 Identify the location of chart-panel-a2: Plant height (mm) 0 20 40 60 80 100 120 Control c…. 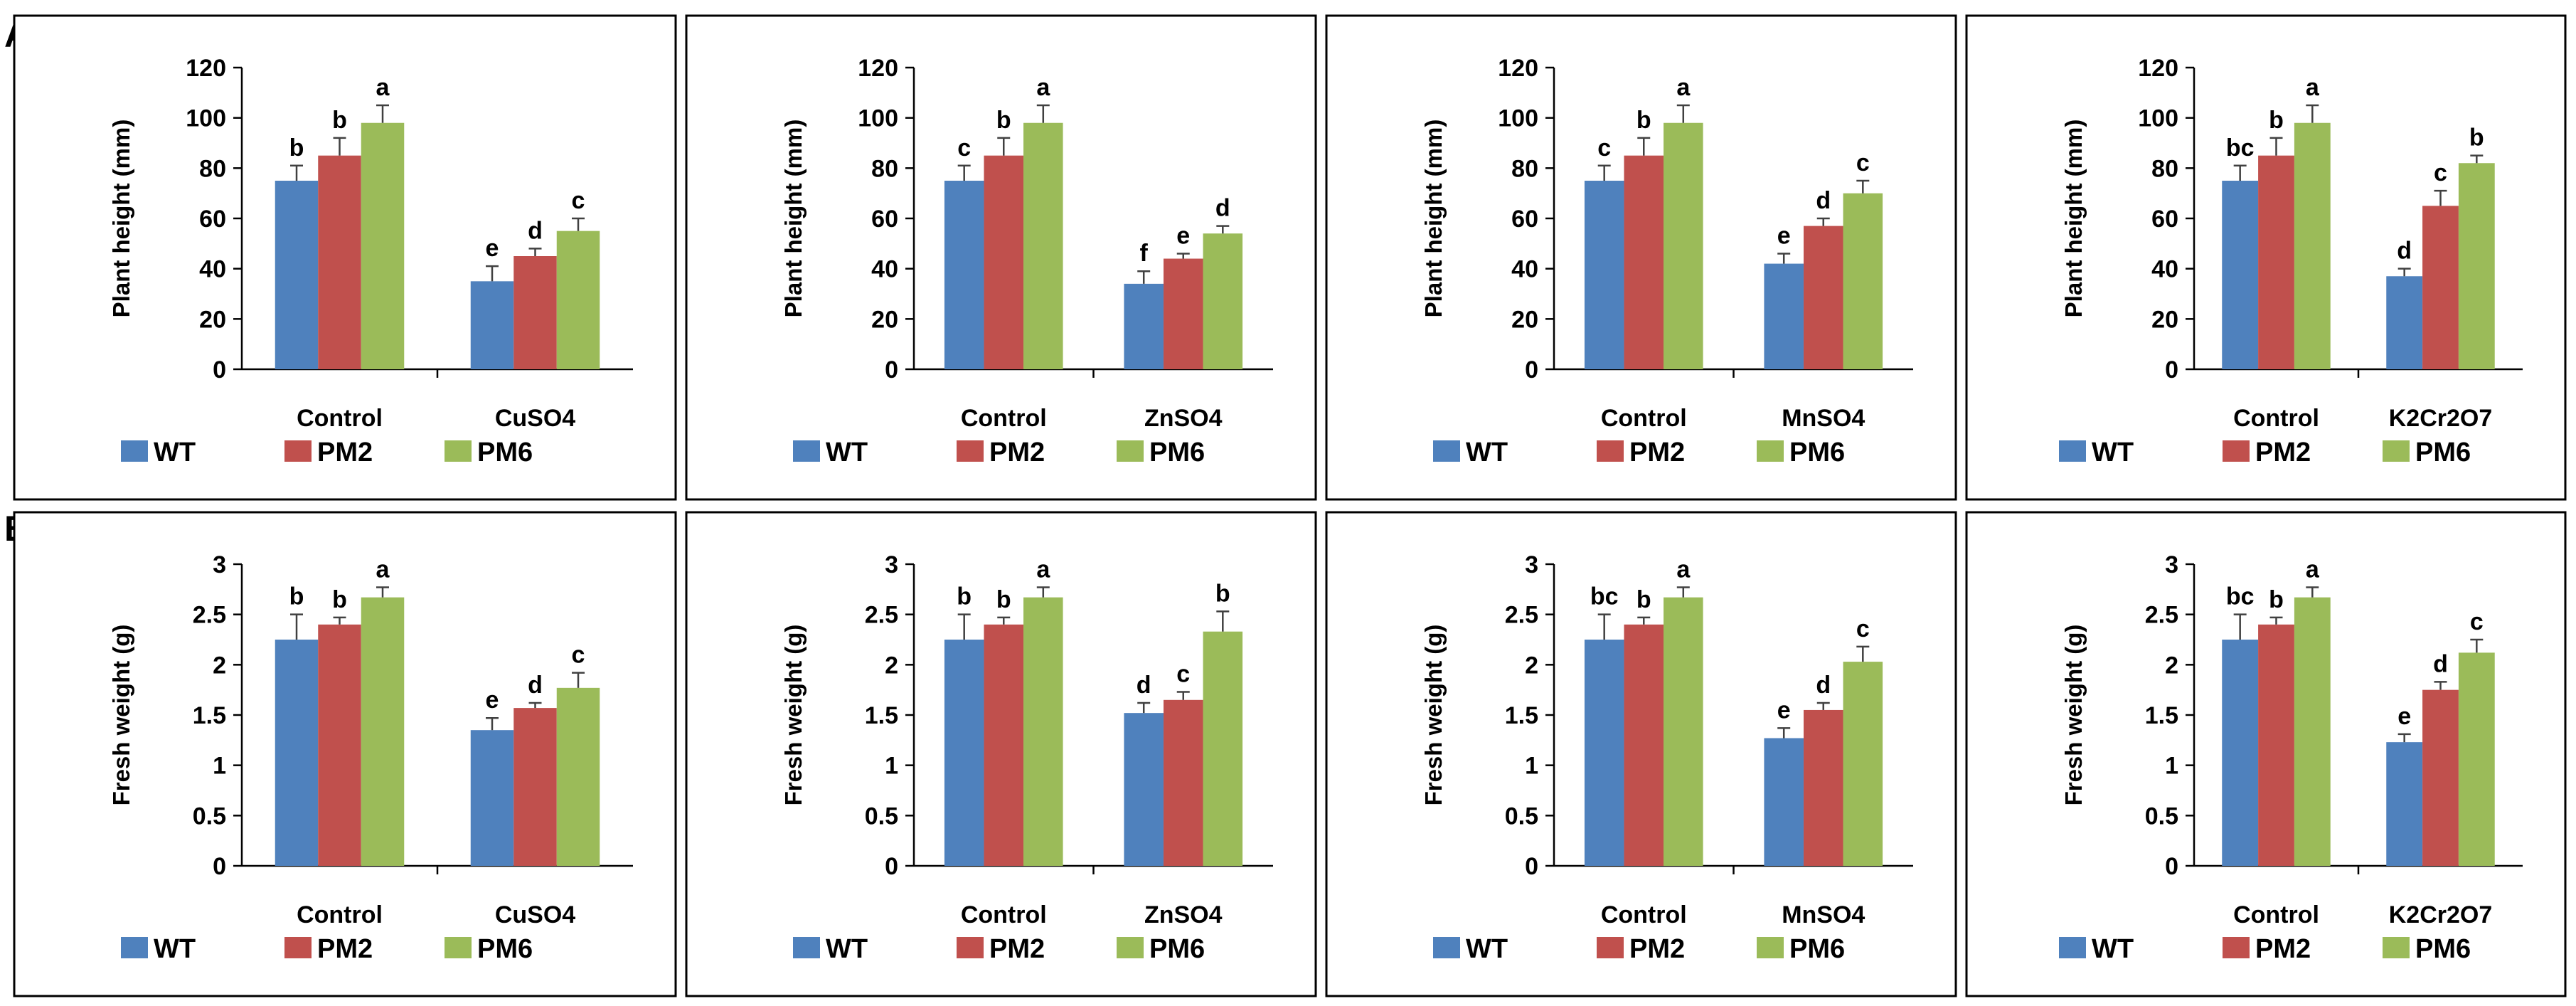
(1001, 257).